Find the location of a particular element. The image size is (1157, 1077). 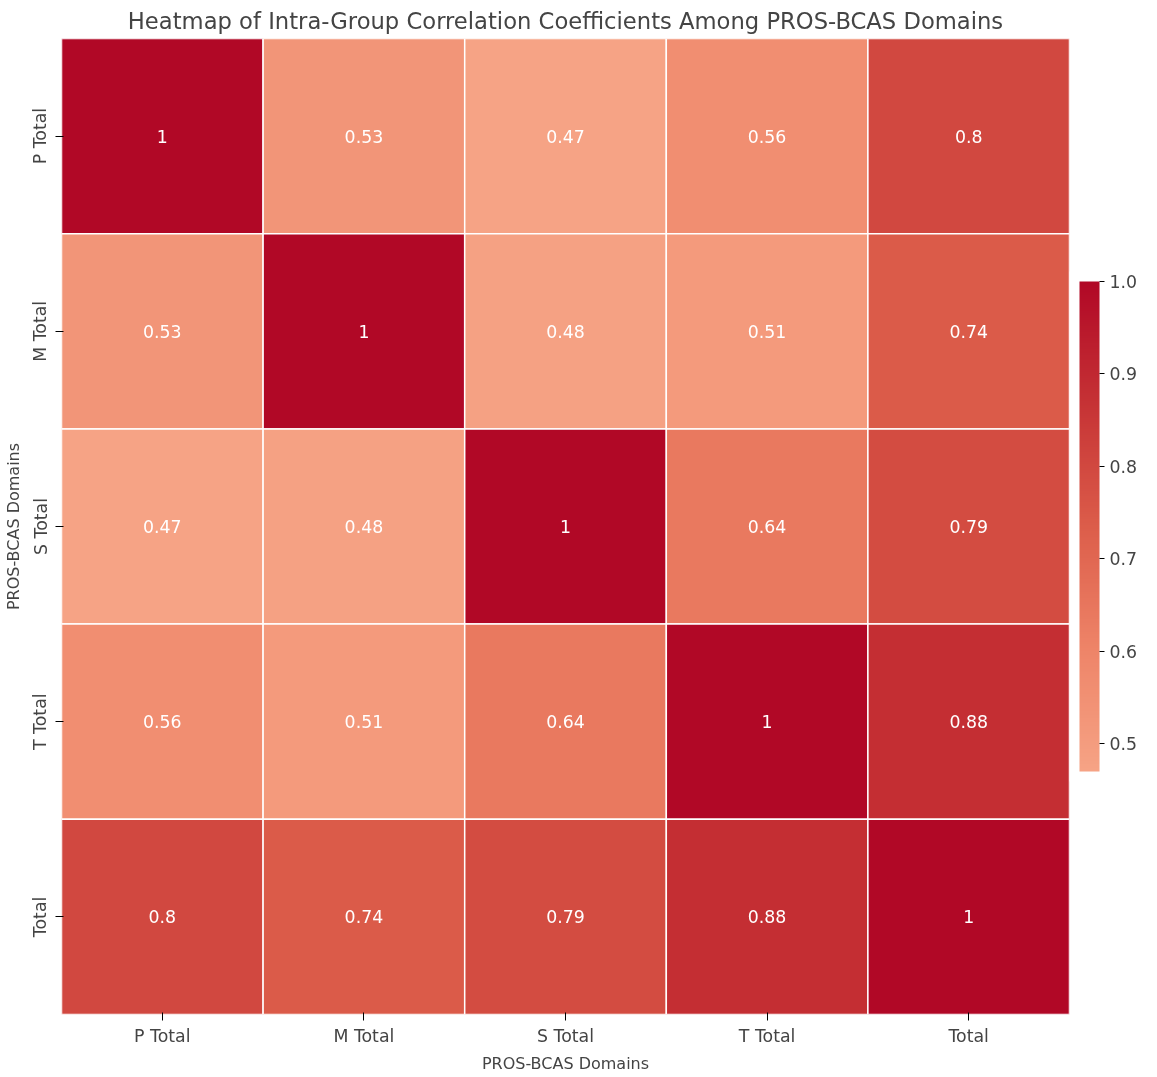

color-bar-label: 1.0 is located at coordinates (1123, 282).